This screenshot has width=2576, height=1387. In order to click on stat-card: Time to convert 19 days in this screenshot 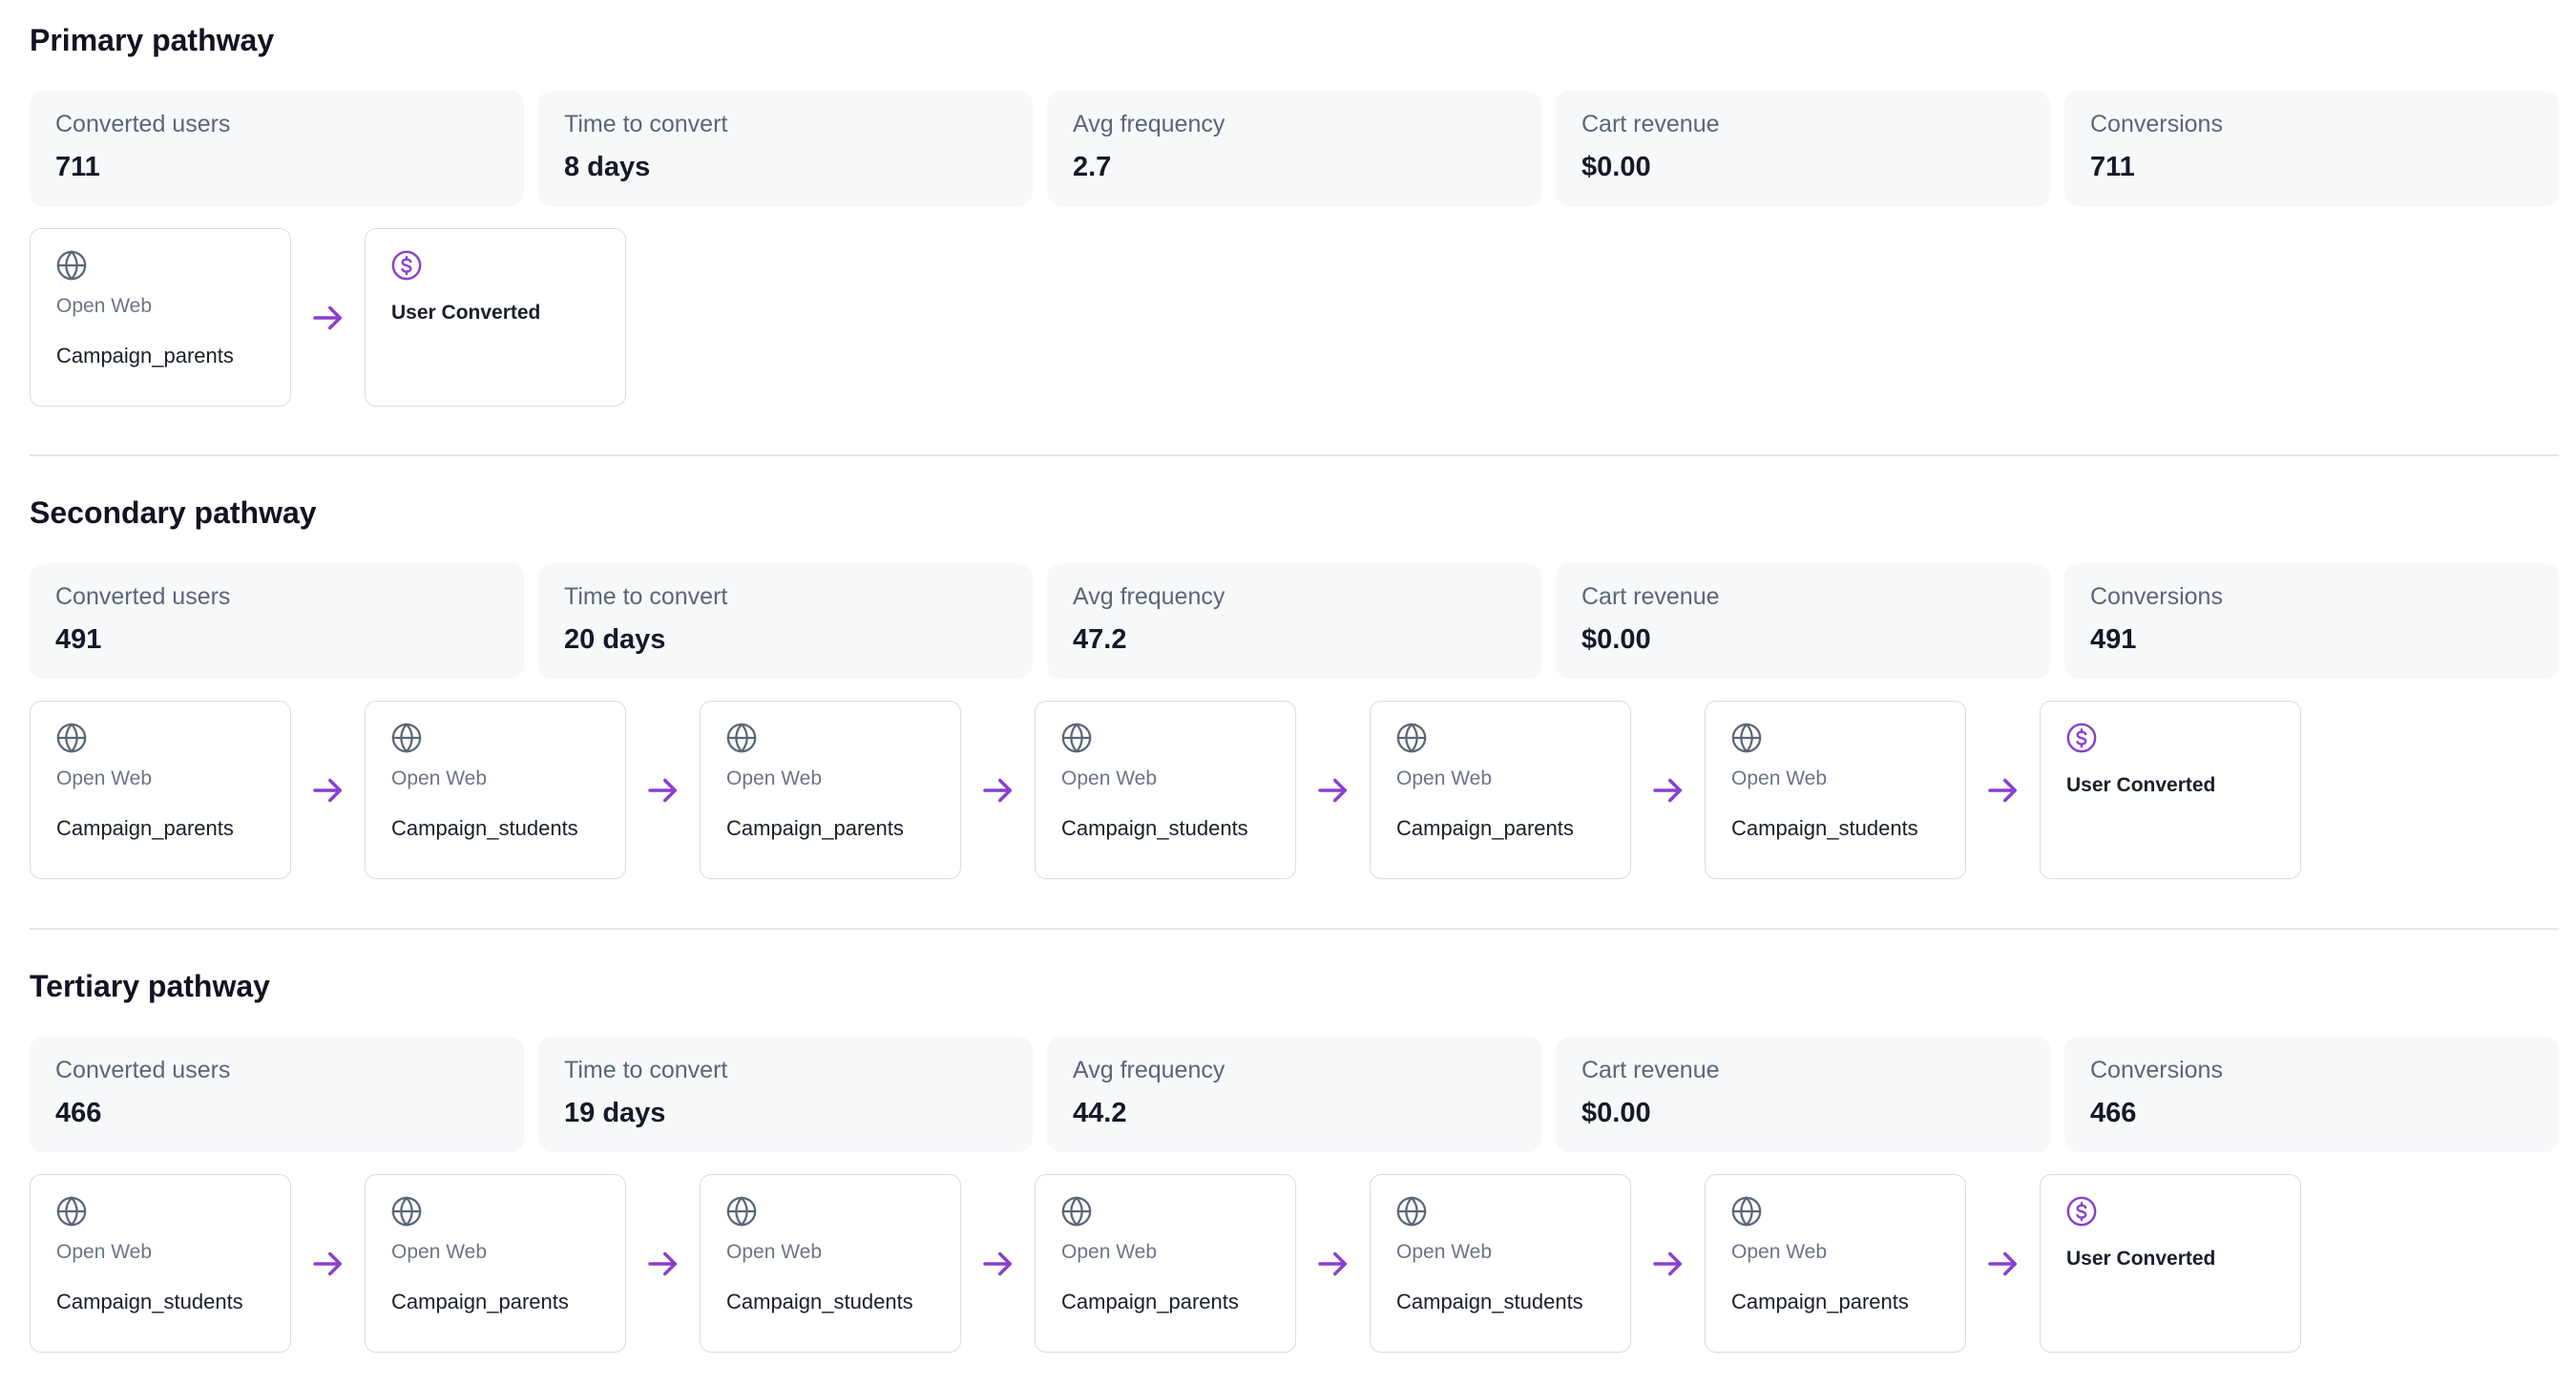, I will do `click(785, 1095)`.